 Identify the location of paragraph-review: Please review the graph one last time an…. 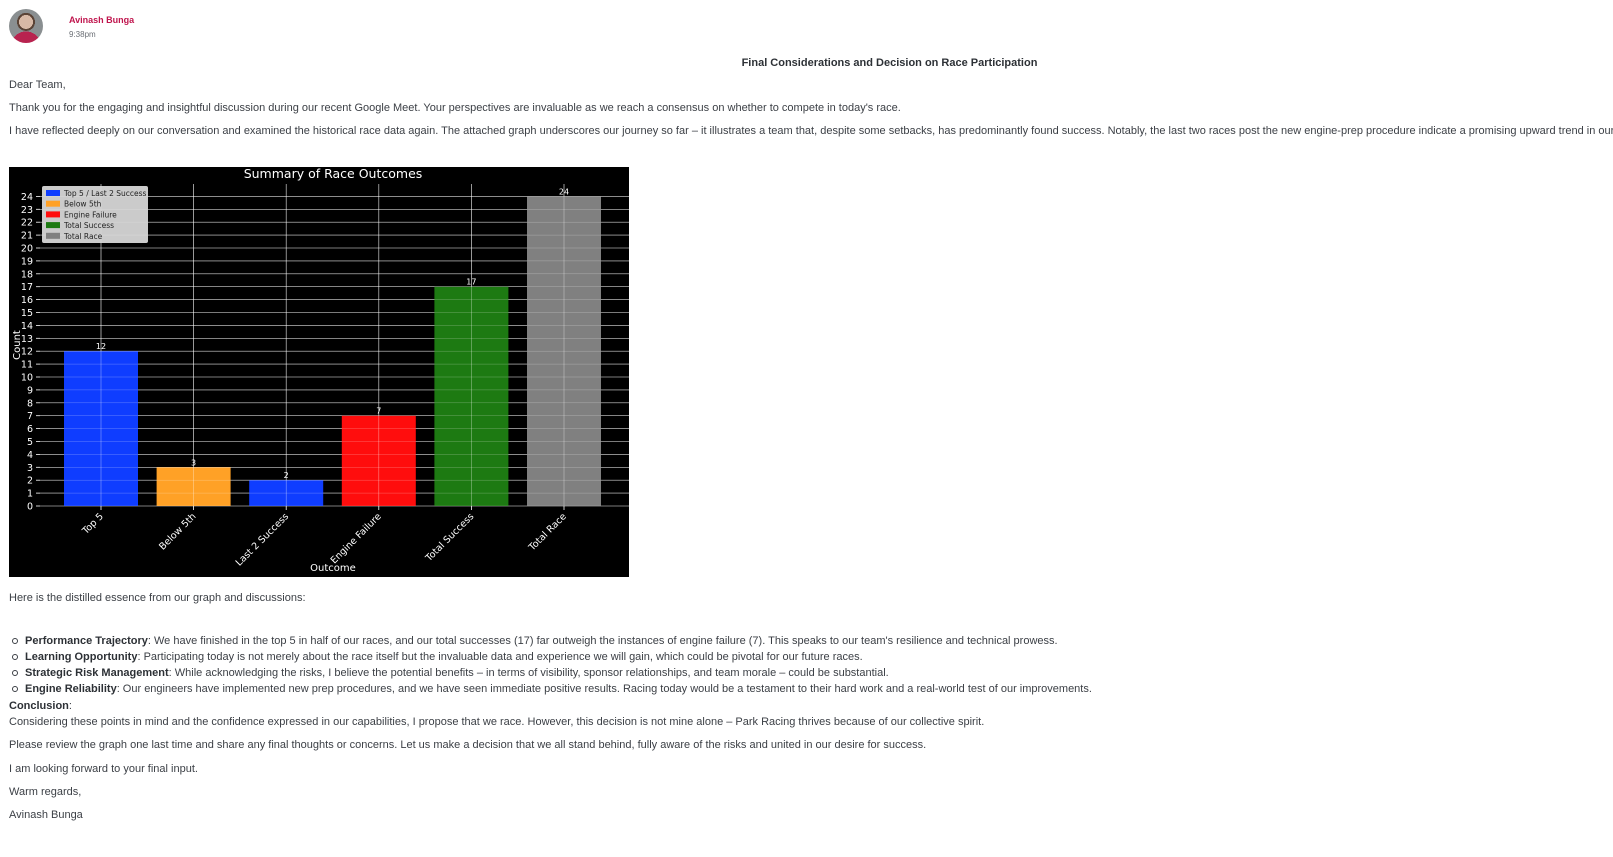
(468, 745).